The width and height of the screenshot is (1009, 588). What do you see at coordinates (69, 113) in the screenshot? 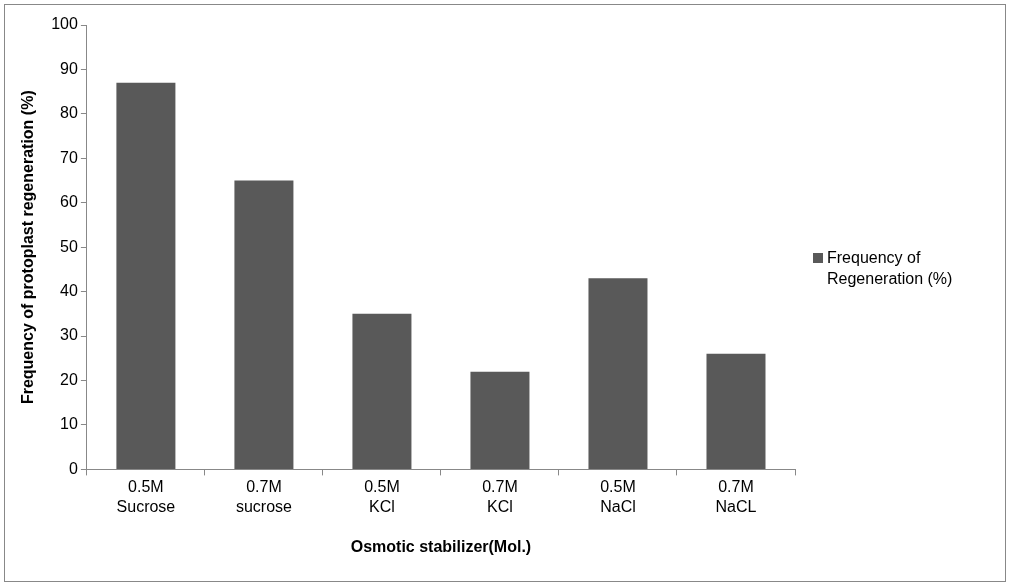
I see `y-tick-label: 80` at bounding box center [69, 113].